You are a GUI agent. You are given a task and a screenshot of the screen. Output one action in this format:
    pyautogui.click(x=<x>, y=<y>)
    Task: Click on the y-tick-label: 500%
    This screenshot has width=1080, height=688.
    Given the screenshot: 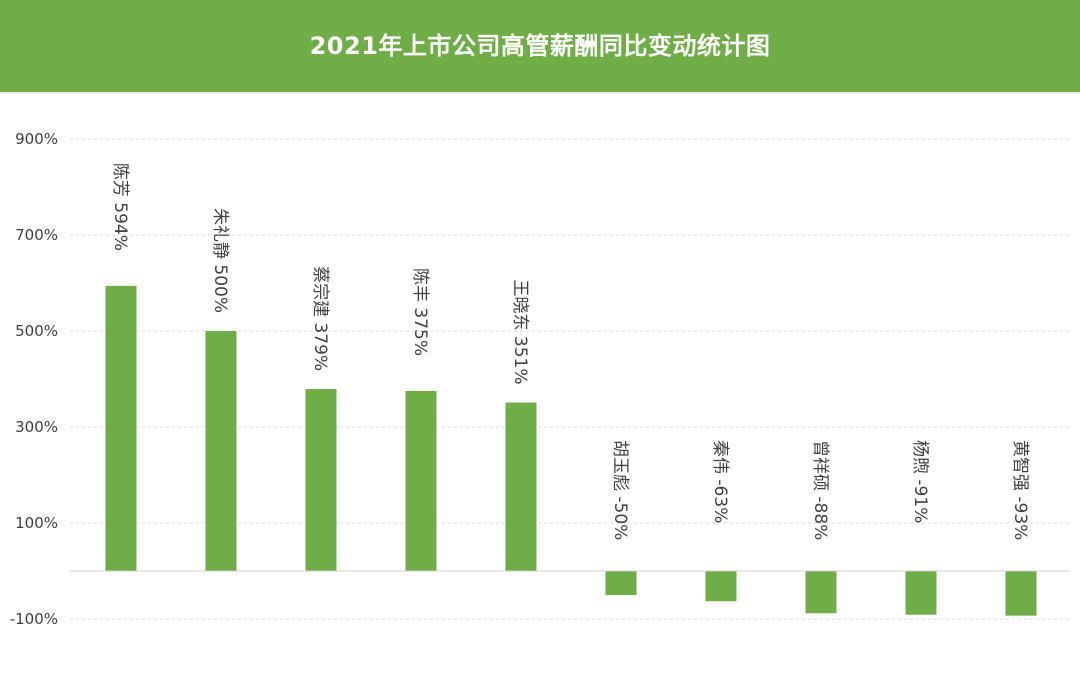 What is the action you would take?
    pyautogui.click(x=36, y=331)
    